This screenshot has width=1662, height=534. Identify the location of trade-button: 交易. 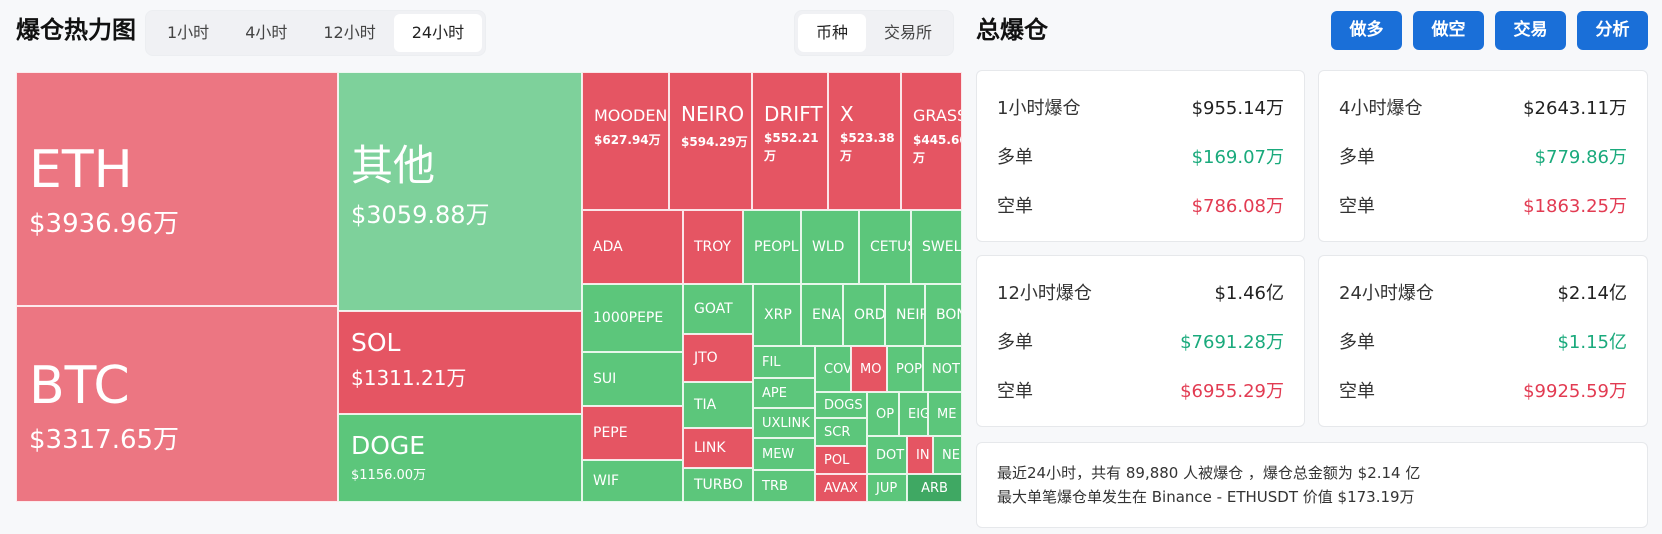
(1530, 30).